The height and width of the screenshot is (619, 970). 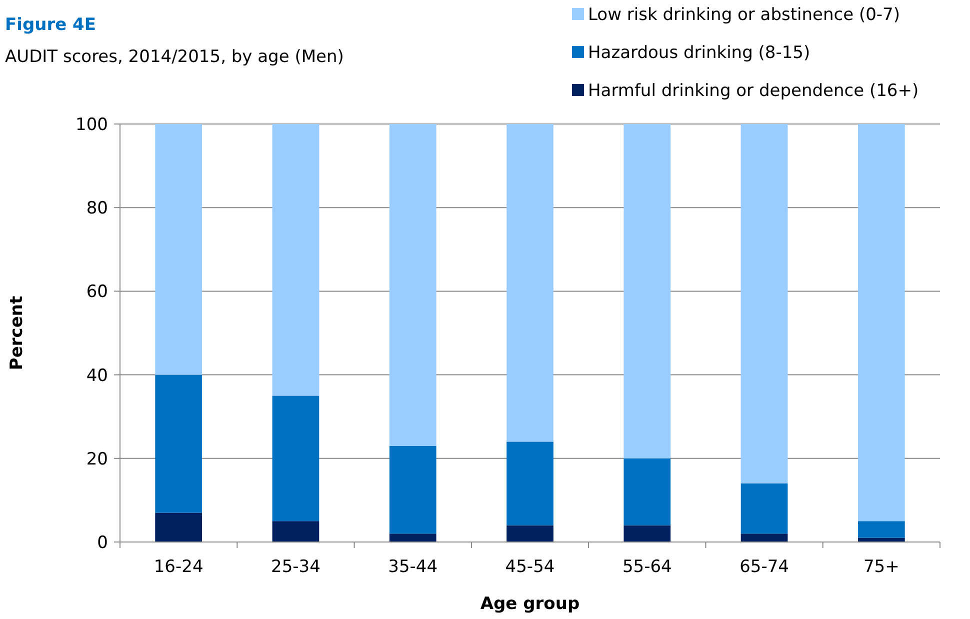 What do you see at coordinates (699, 52) in the screenshot?
I see `legend-label: Hazardous drinking (8-15)` at bounding box center [699, 52].